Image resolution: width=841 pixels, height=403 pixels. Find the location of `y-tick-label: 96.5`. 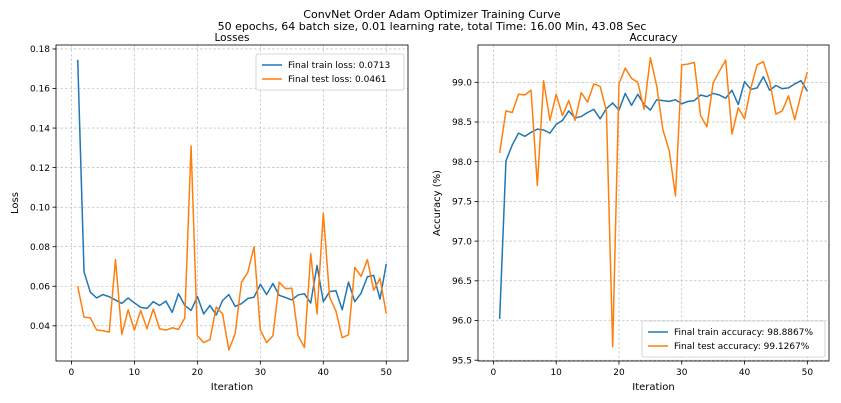

y-tick-label: 96.5 is located at coordinates (462, 282).